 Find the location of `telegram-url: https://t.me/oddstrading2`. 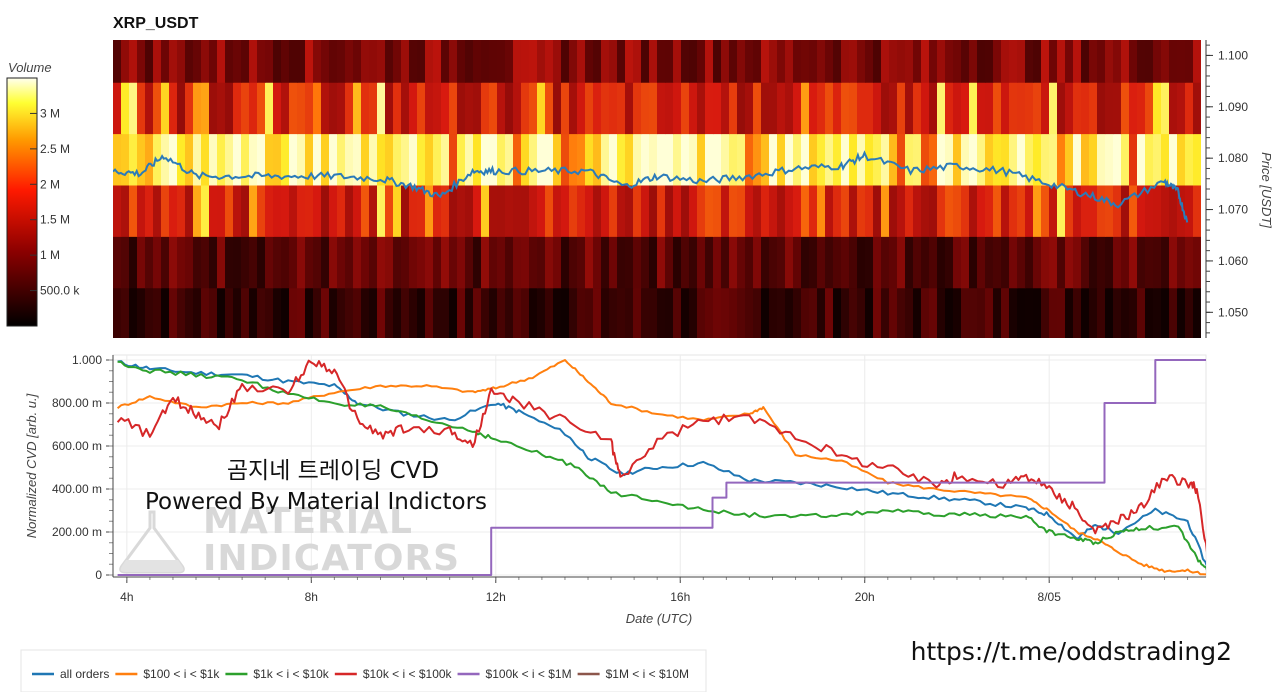

telegram-url: https://t.me/oddstrading2 is located at coordinates (1071, 651).